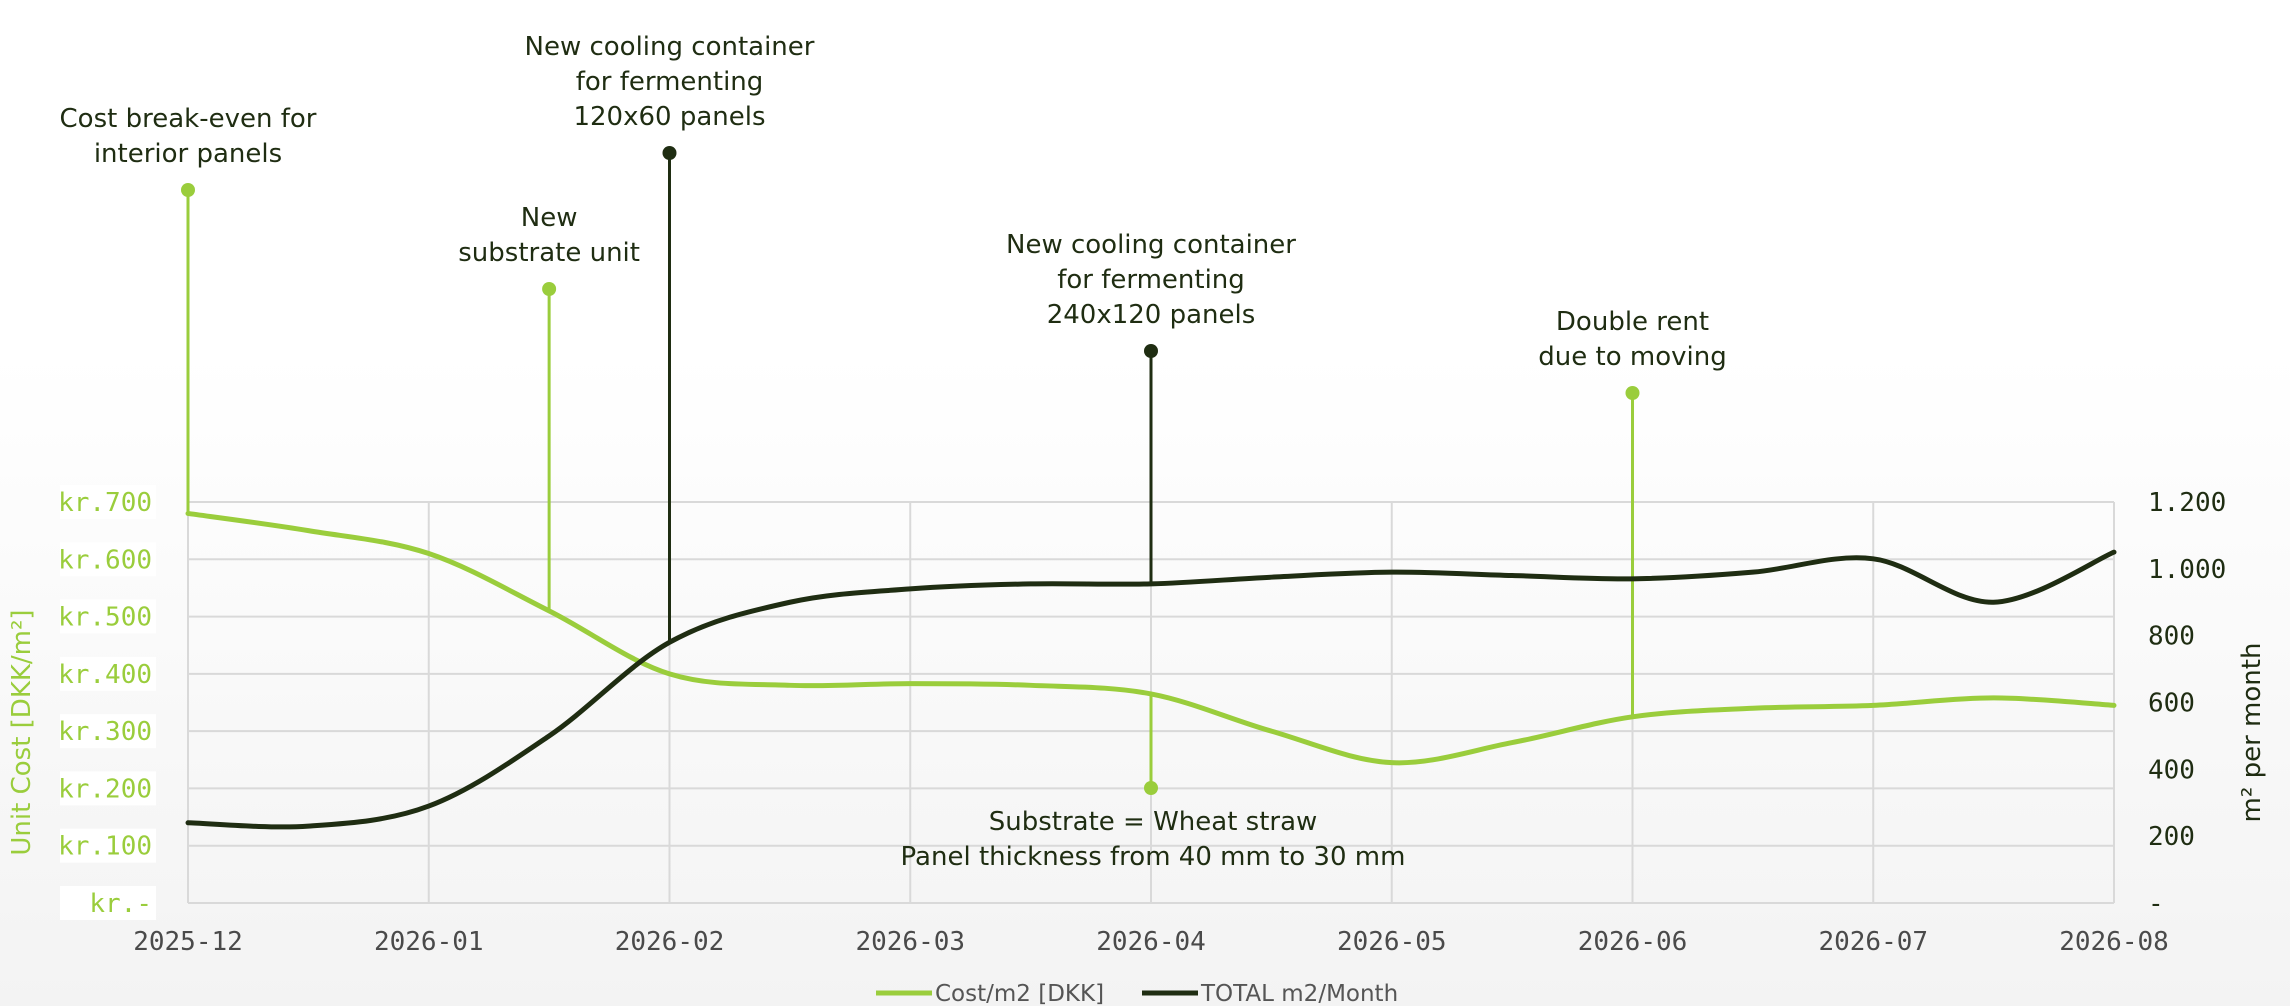 Image resolution: width=2290 pixels, height=1006 pixels. Describe the element at coordinates (2156, 904) in the screenshot. I see `right-tick-label: -` at that location.